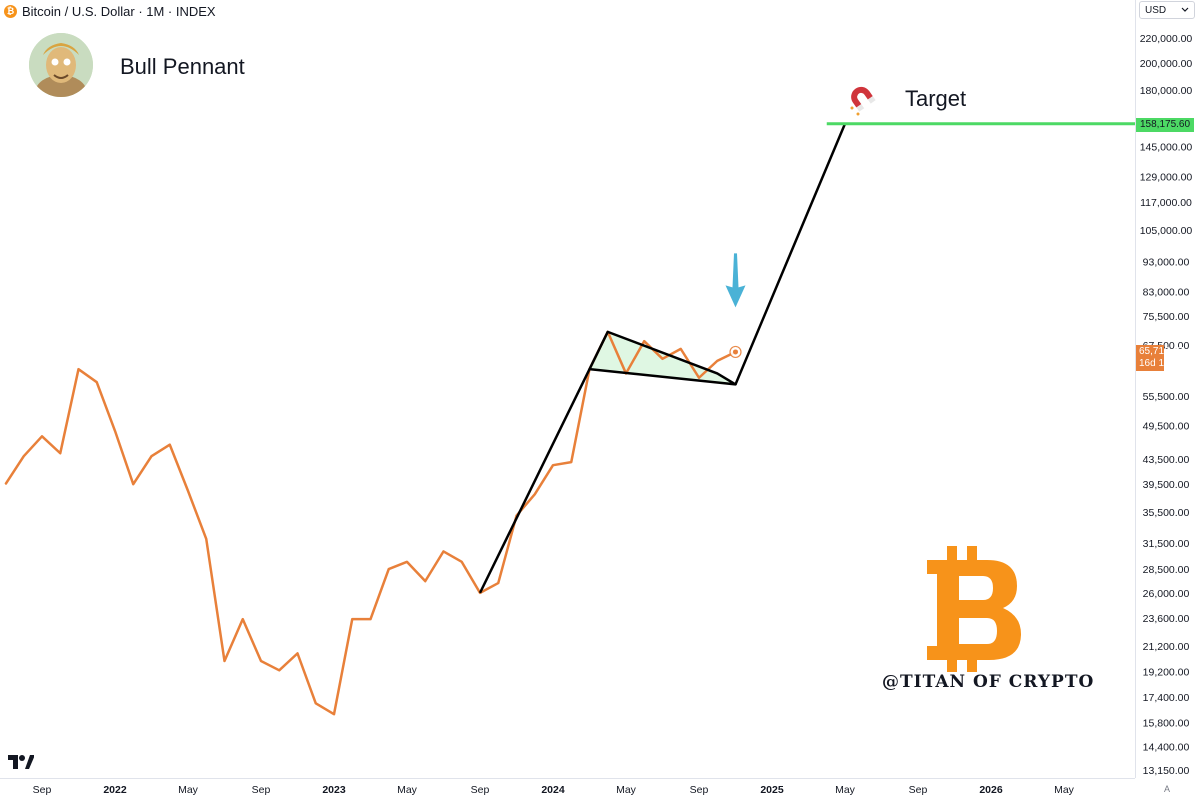 Image resolution: width=1200 pixels, height=798 pixels. Describe the element at coordinates (553, 790) in the screenshot. I see `x-tick-label: 2024` at that location.